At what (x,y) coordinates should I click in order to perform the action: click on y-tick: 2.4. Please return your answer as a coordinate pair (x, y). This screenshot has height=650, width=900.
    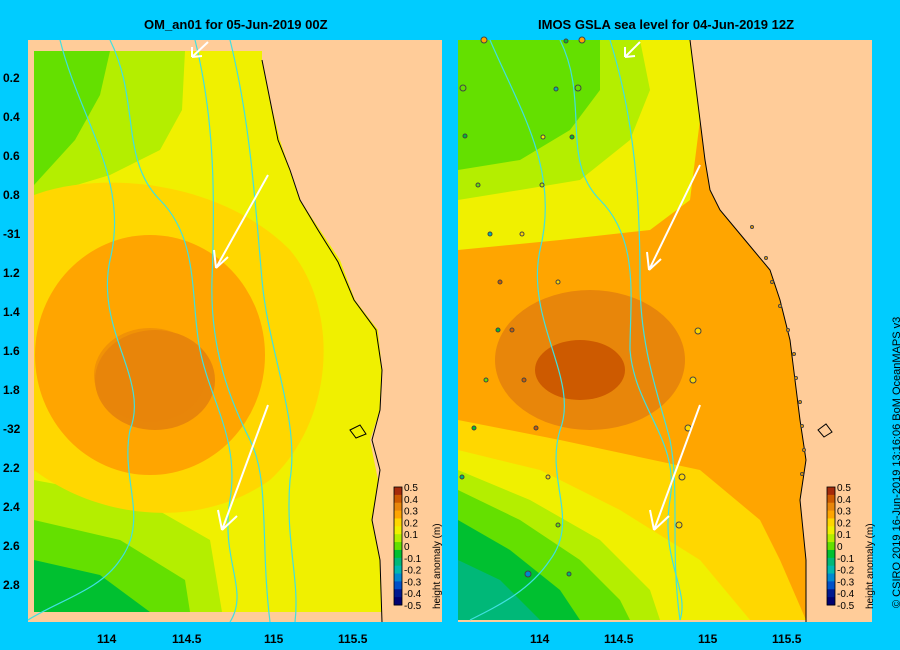
    Looking at the image, I should click on (11, 507).